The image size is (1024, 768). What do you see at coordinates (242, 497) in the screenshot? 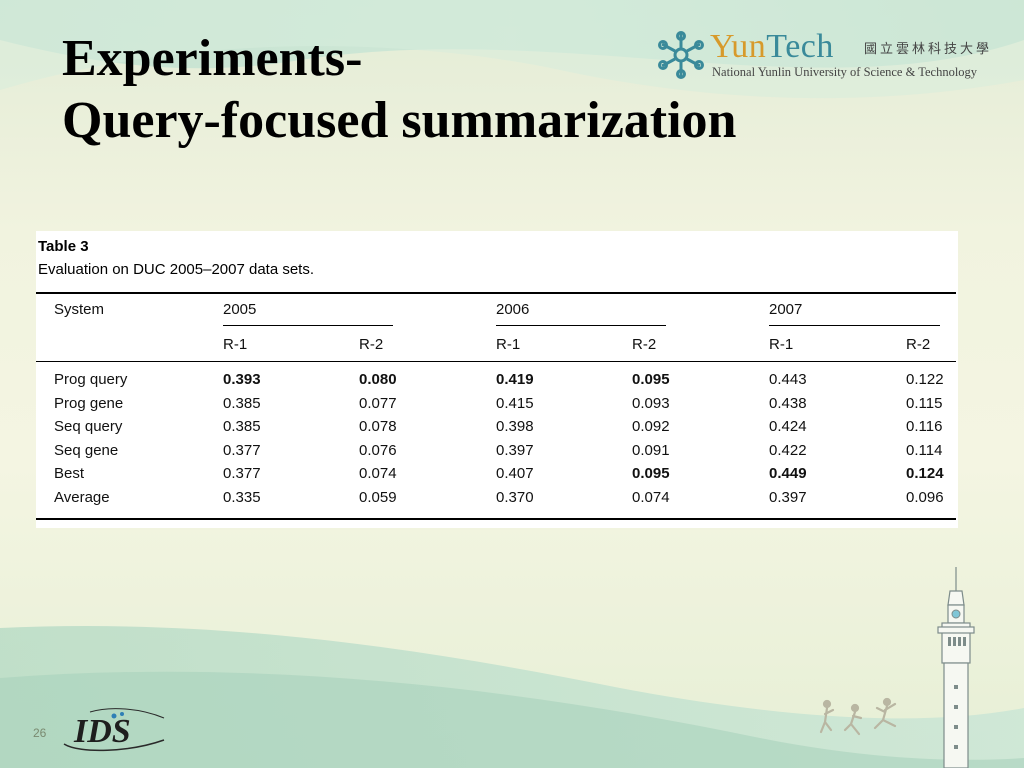
I see `table-cell: 0.335` at bounding box center [242, 497].